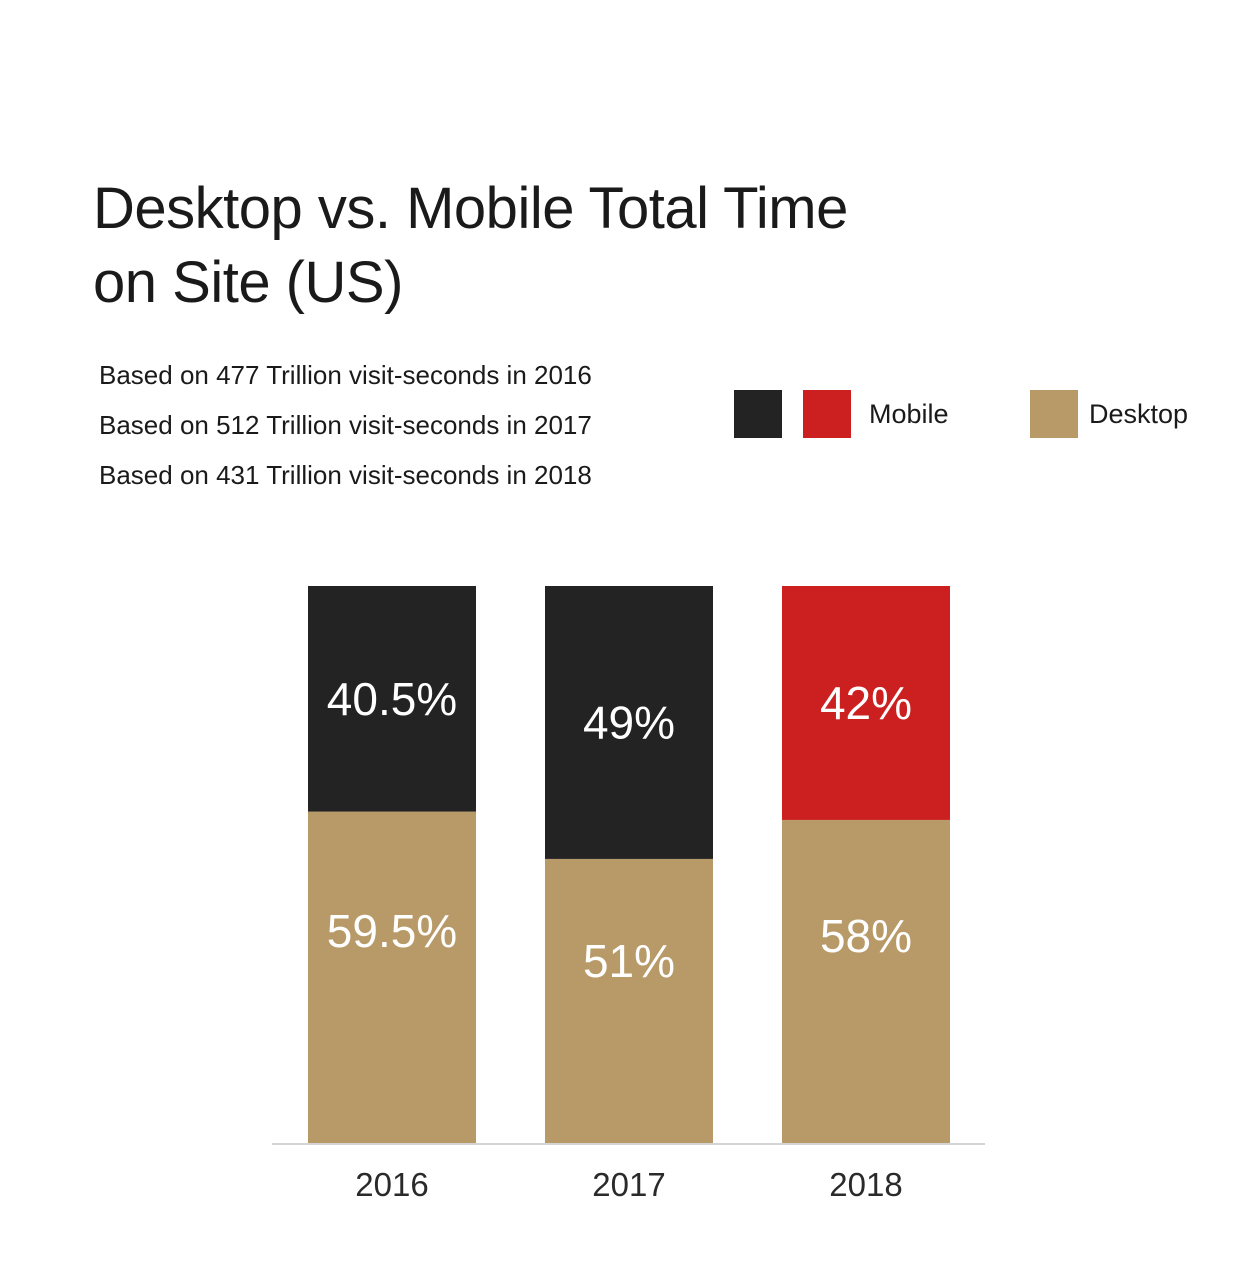  Describe the element at coordinates (865, 1184) in the screenshot. I see `x-tick-label-2018: 2018` at that location.